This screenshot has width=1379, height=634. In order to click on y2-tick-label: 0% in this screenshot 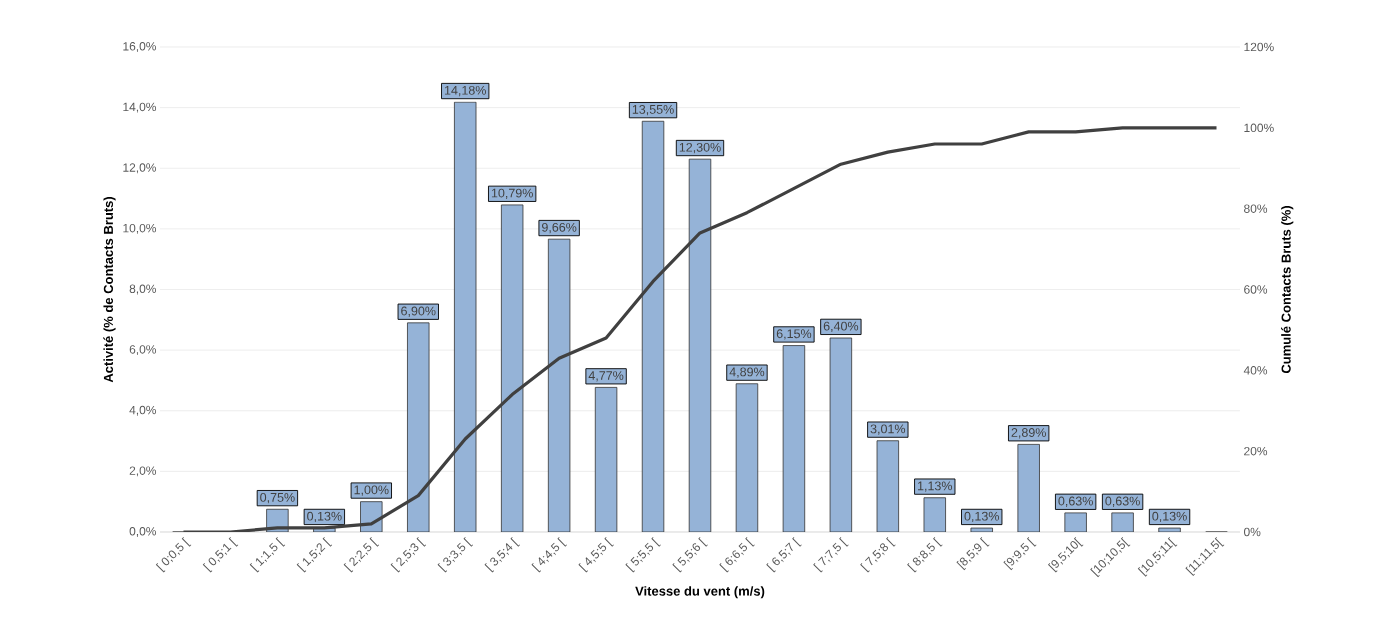, I will do `click(1252, 532)`.